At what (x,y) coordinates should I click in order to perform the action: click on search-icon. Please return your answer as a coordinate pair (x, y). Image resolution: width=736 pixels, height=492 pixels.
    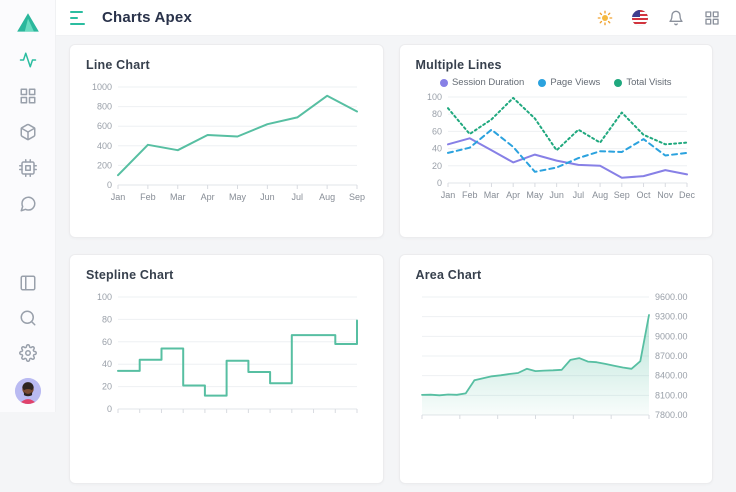
    Looking at the image, I should click on (28, 318).